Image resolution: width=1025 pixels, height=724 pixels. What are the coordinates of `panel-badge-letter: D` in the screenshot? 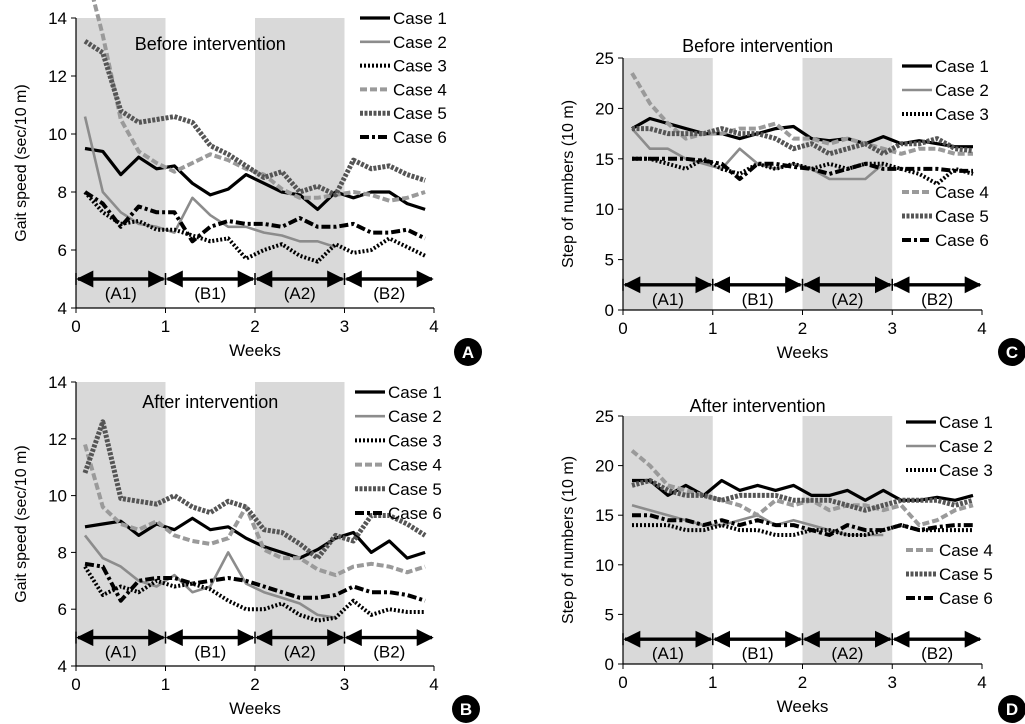 It's located at (1012, 709).